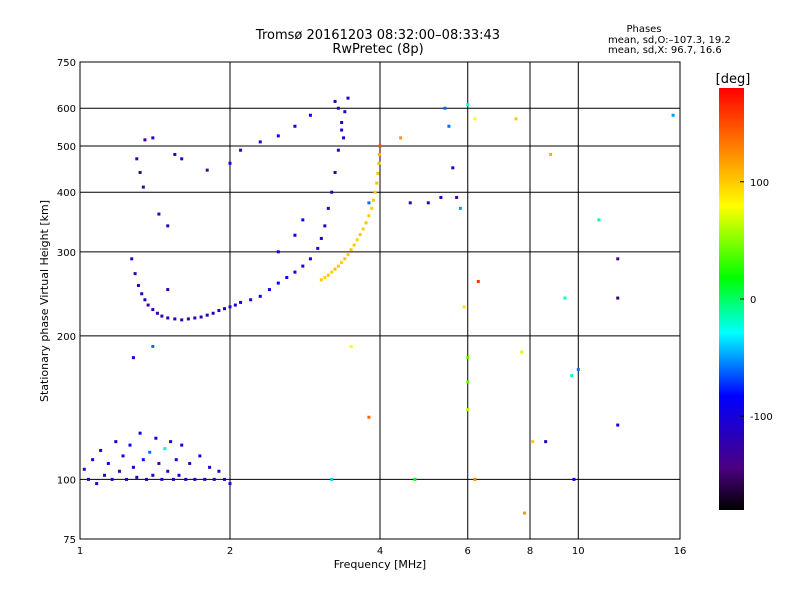  Describe the element at coordinates (66, 337) in the screenshot. I see `y-tick-label: 200` at that location.